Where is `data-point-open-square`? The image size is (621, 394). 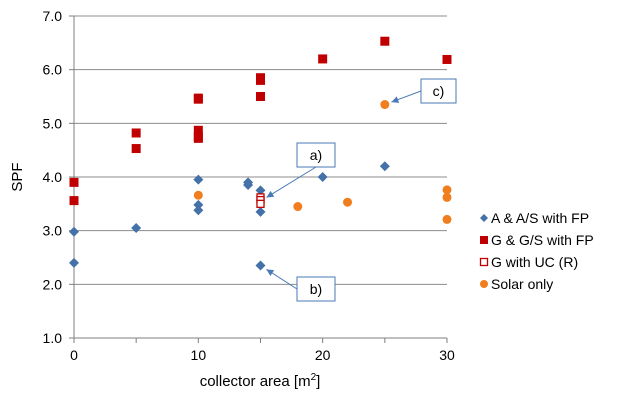
data-point-open-square is located at coordinates (260, 203).